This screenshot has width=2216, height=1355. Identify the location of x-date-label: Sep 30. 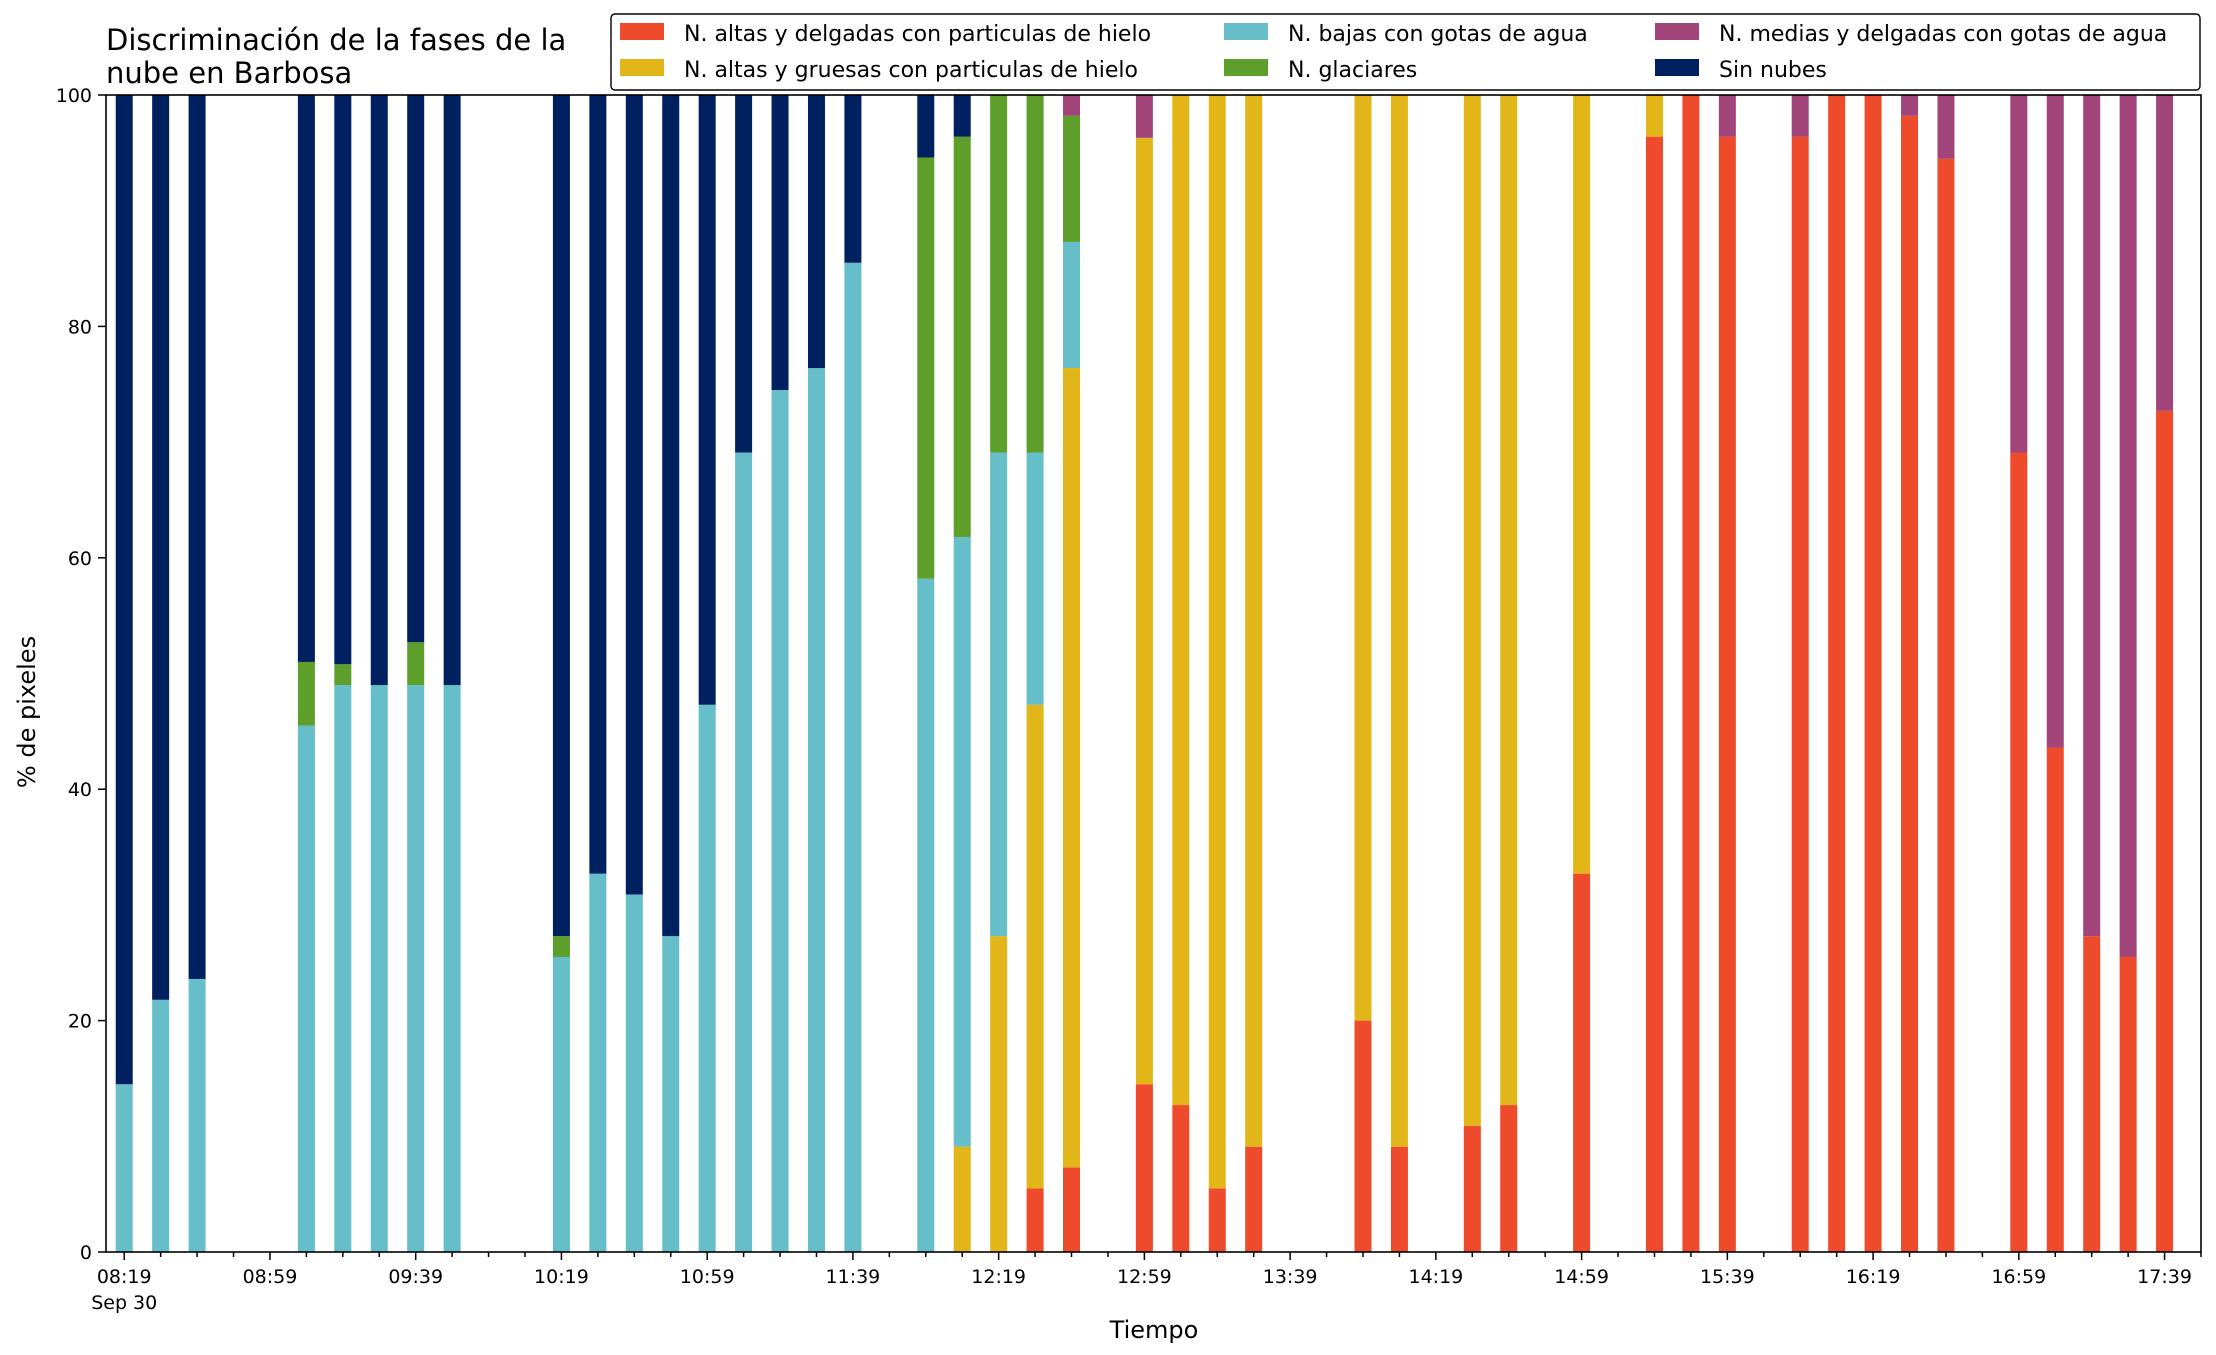
(124, 1303).